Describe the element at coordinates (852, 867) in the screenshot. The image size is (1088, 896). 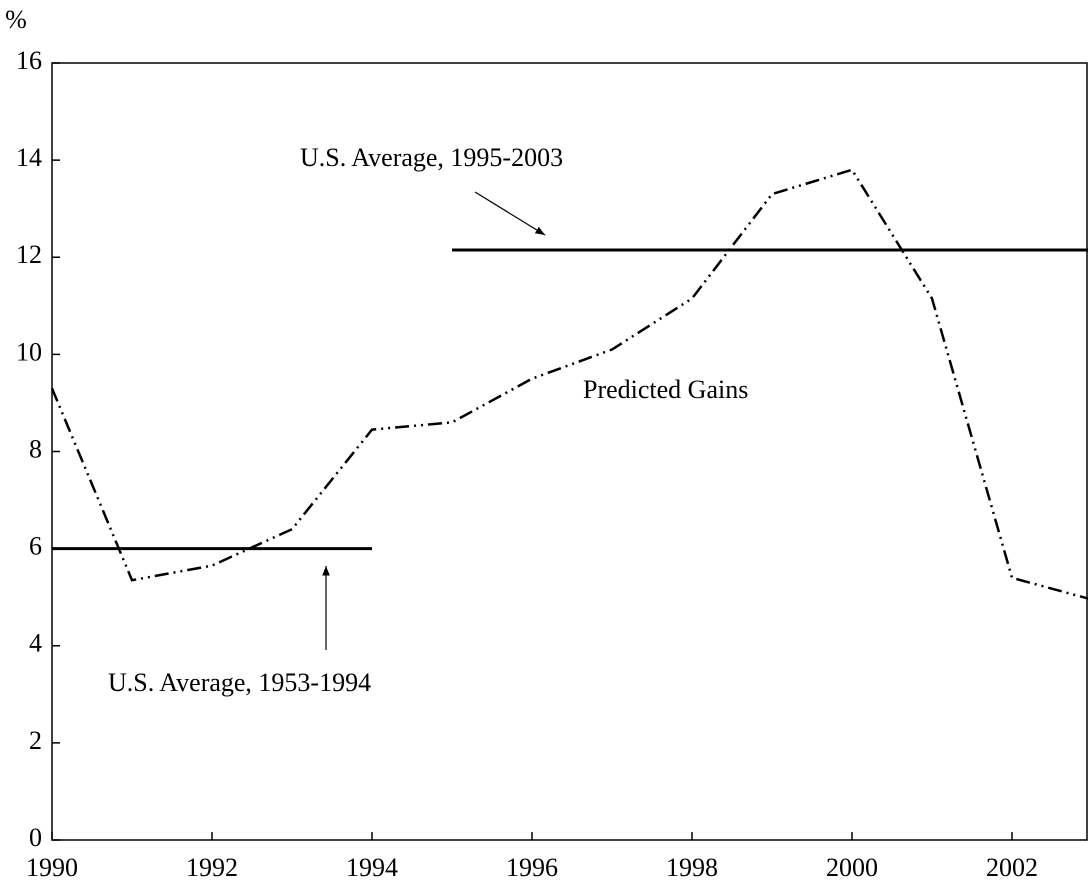
I see `x-tick-label: 2000` at that location.